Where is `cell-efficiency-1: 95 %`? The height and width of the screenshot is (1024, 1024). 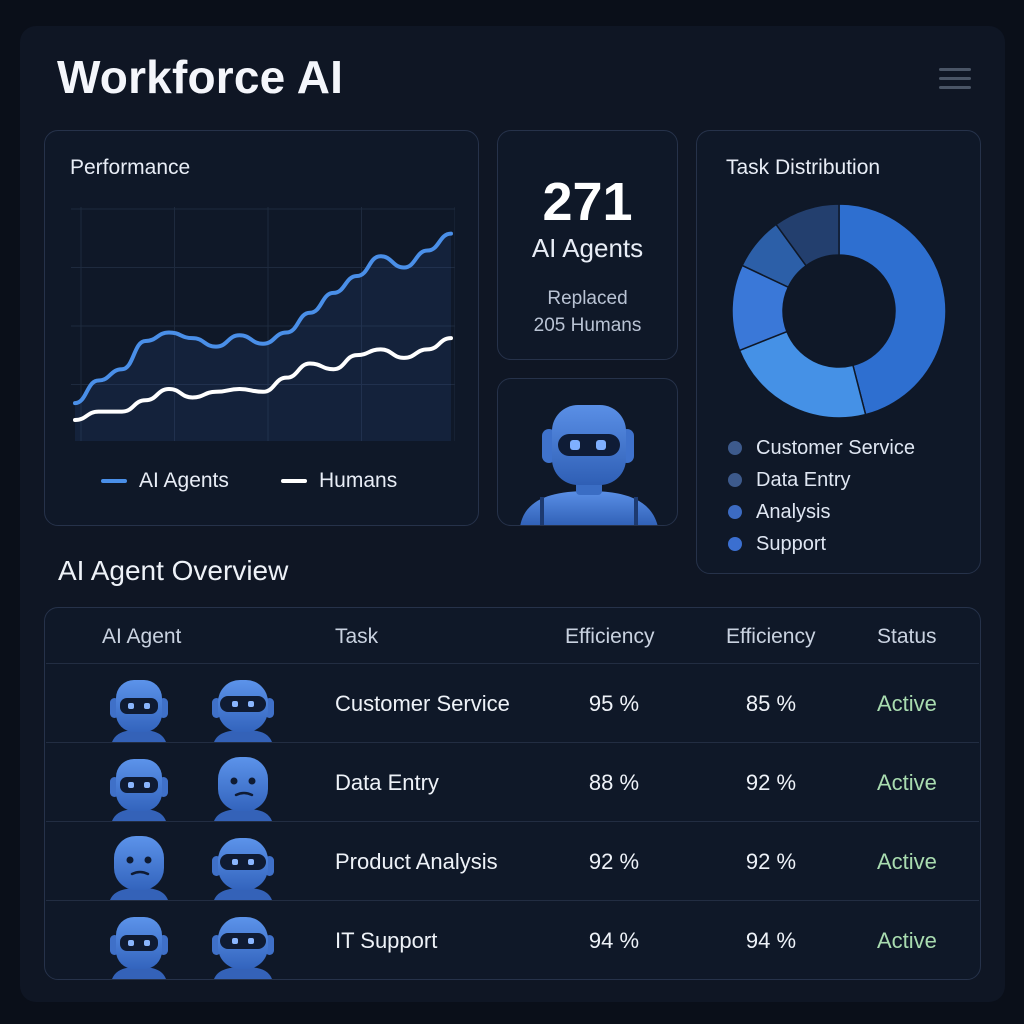
cell-efficiency-1: 95 % is located at coordinates (614, 703).